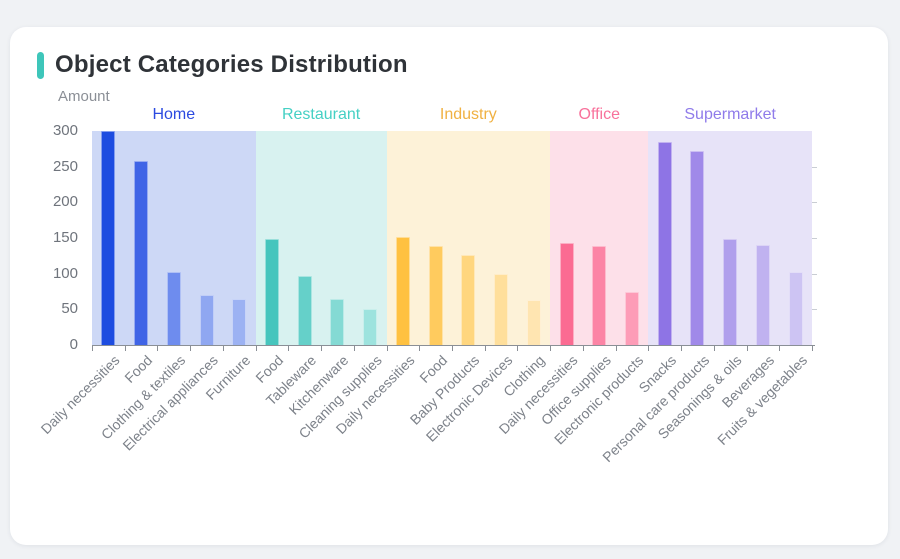 The image size is (900, 559). What do you see at coordinates (206, 320) in the screenshot?
I see `bar-electrical-appliances` at bounding box center [206, 320].